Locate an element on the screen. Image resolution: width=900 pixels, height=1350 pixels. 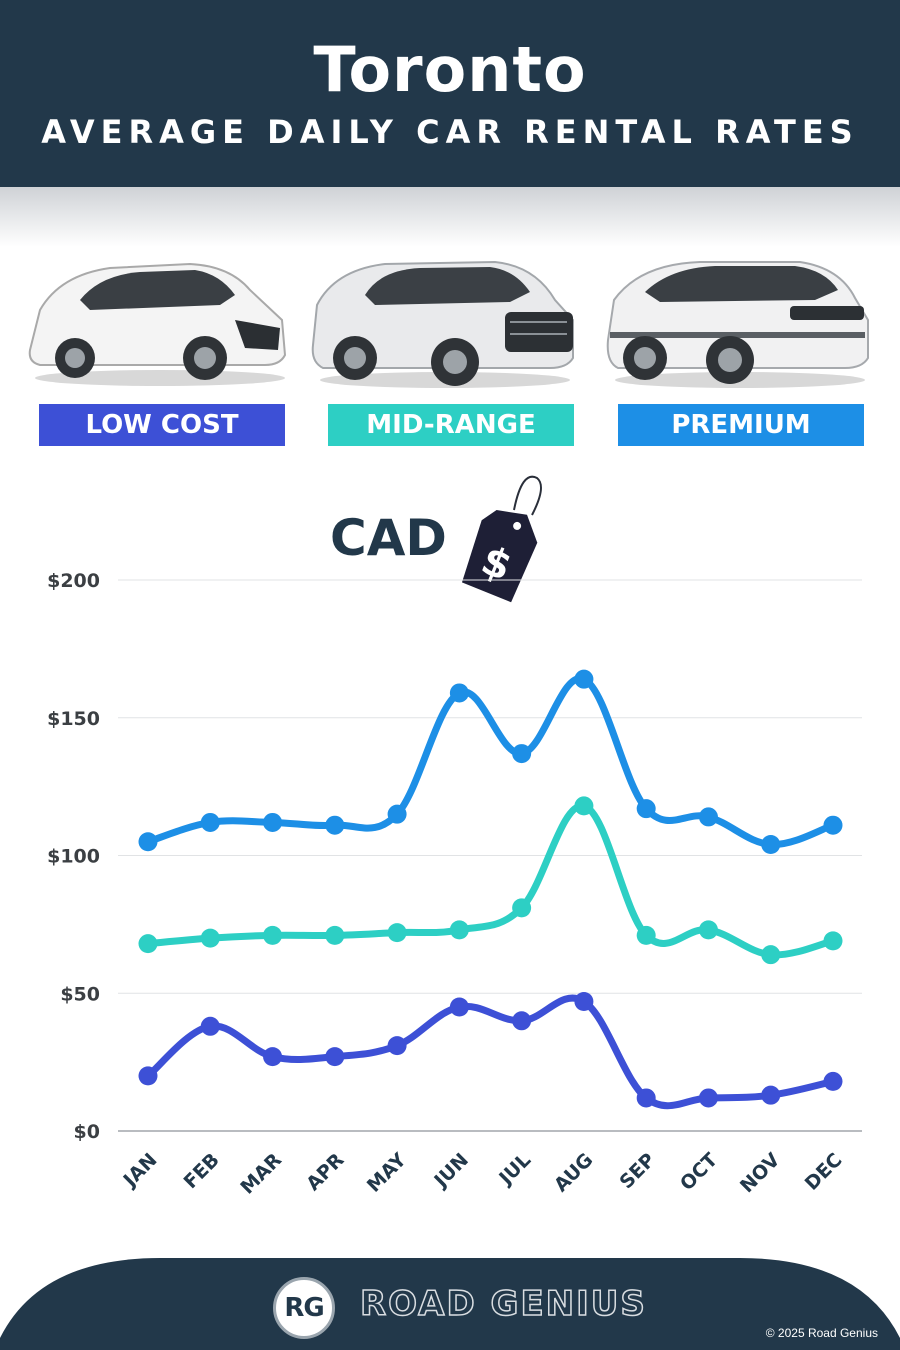
y-tick-label: $0 is located at coordinates (87, 1132).